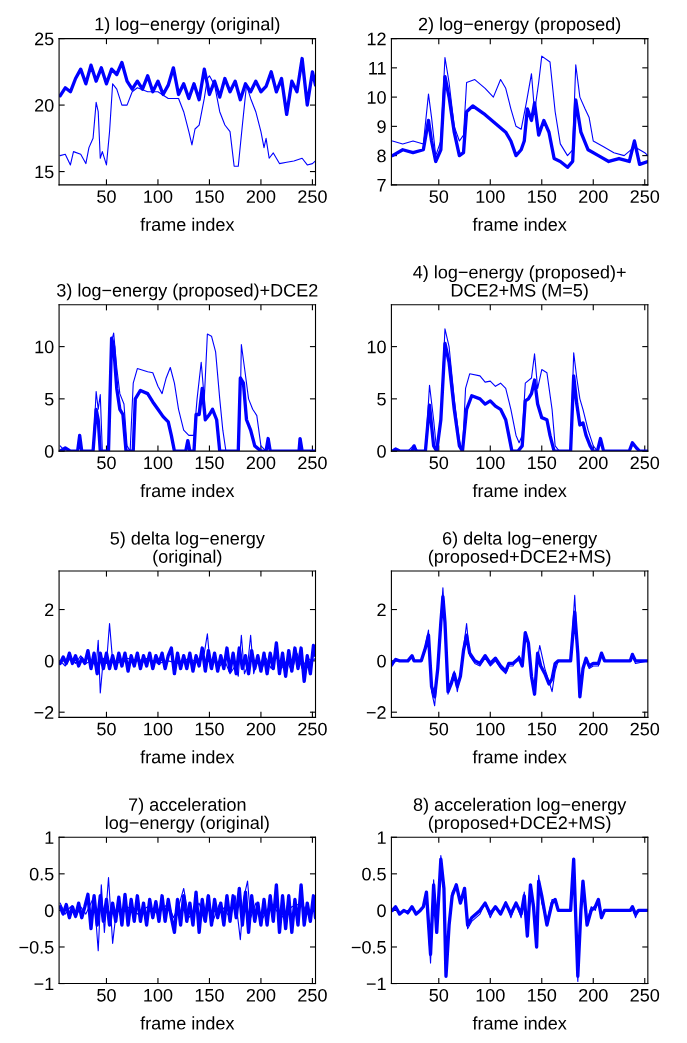 This screenshot has width=687, height=1043. What do you see at coordinates (187, 292) in the screenshot?
I see `chart-title: 3) log−energy (proposed)+DCE2` at bounding box center [187, 292].